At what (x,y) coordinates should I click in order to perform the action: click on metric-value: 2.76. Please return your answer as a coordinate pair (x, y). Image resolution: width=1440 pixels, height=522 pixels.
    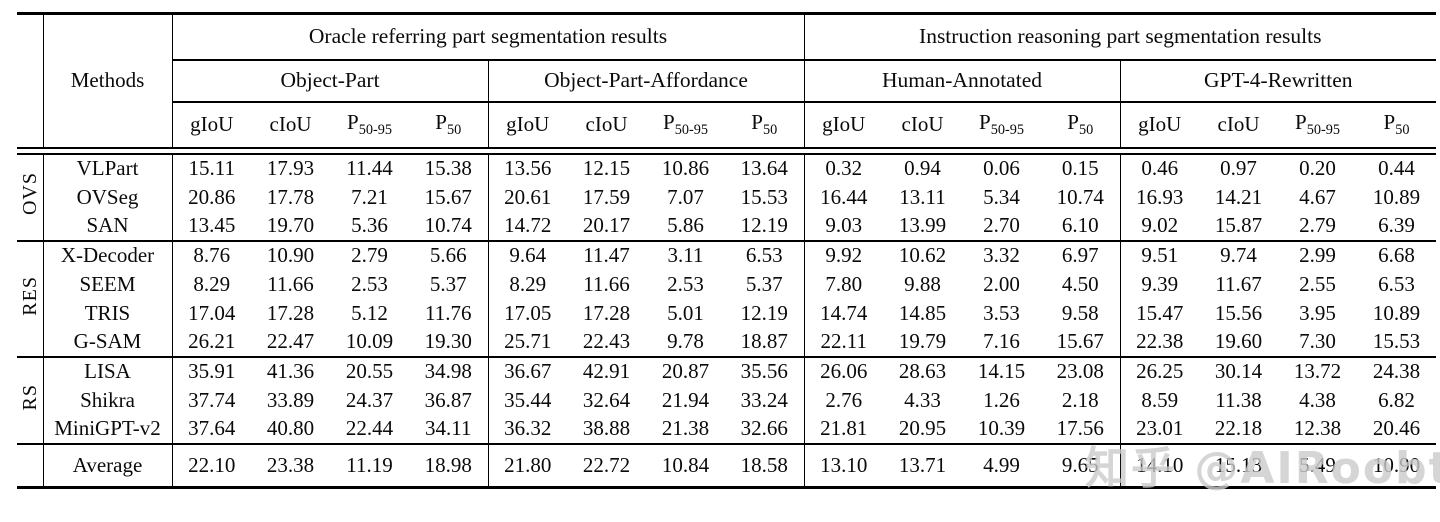
    Looking at the image, I should click on (844, 399).